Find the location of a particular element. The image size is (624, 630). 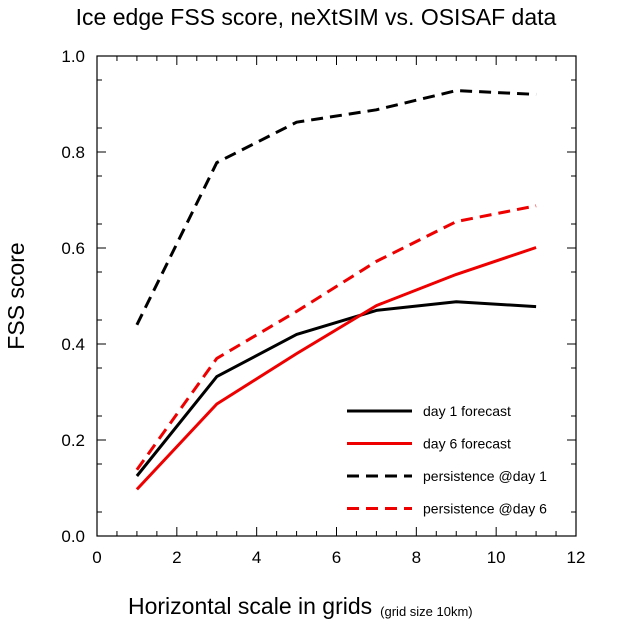

y-tick-label: 0.8 is located at coordinates (73, 152).